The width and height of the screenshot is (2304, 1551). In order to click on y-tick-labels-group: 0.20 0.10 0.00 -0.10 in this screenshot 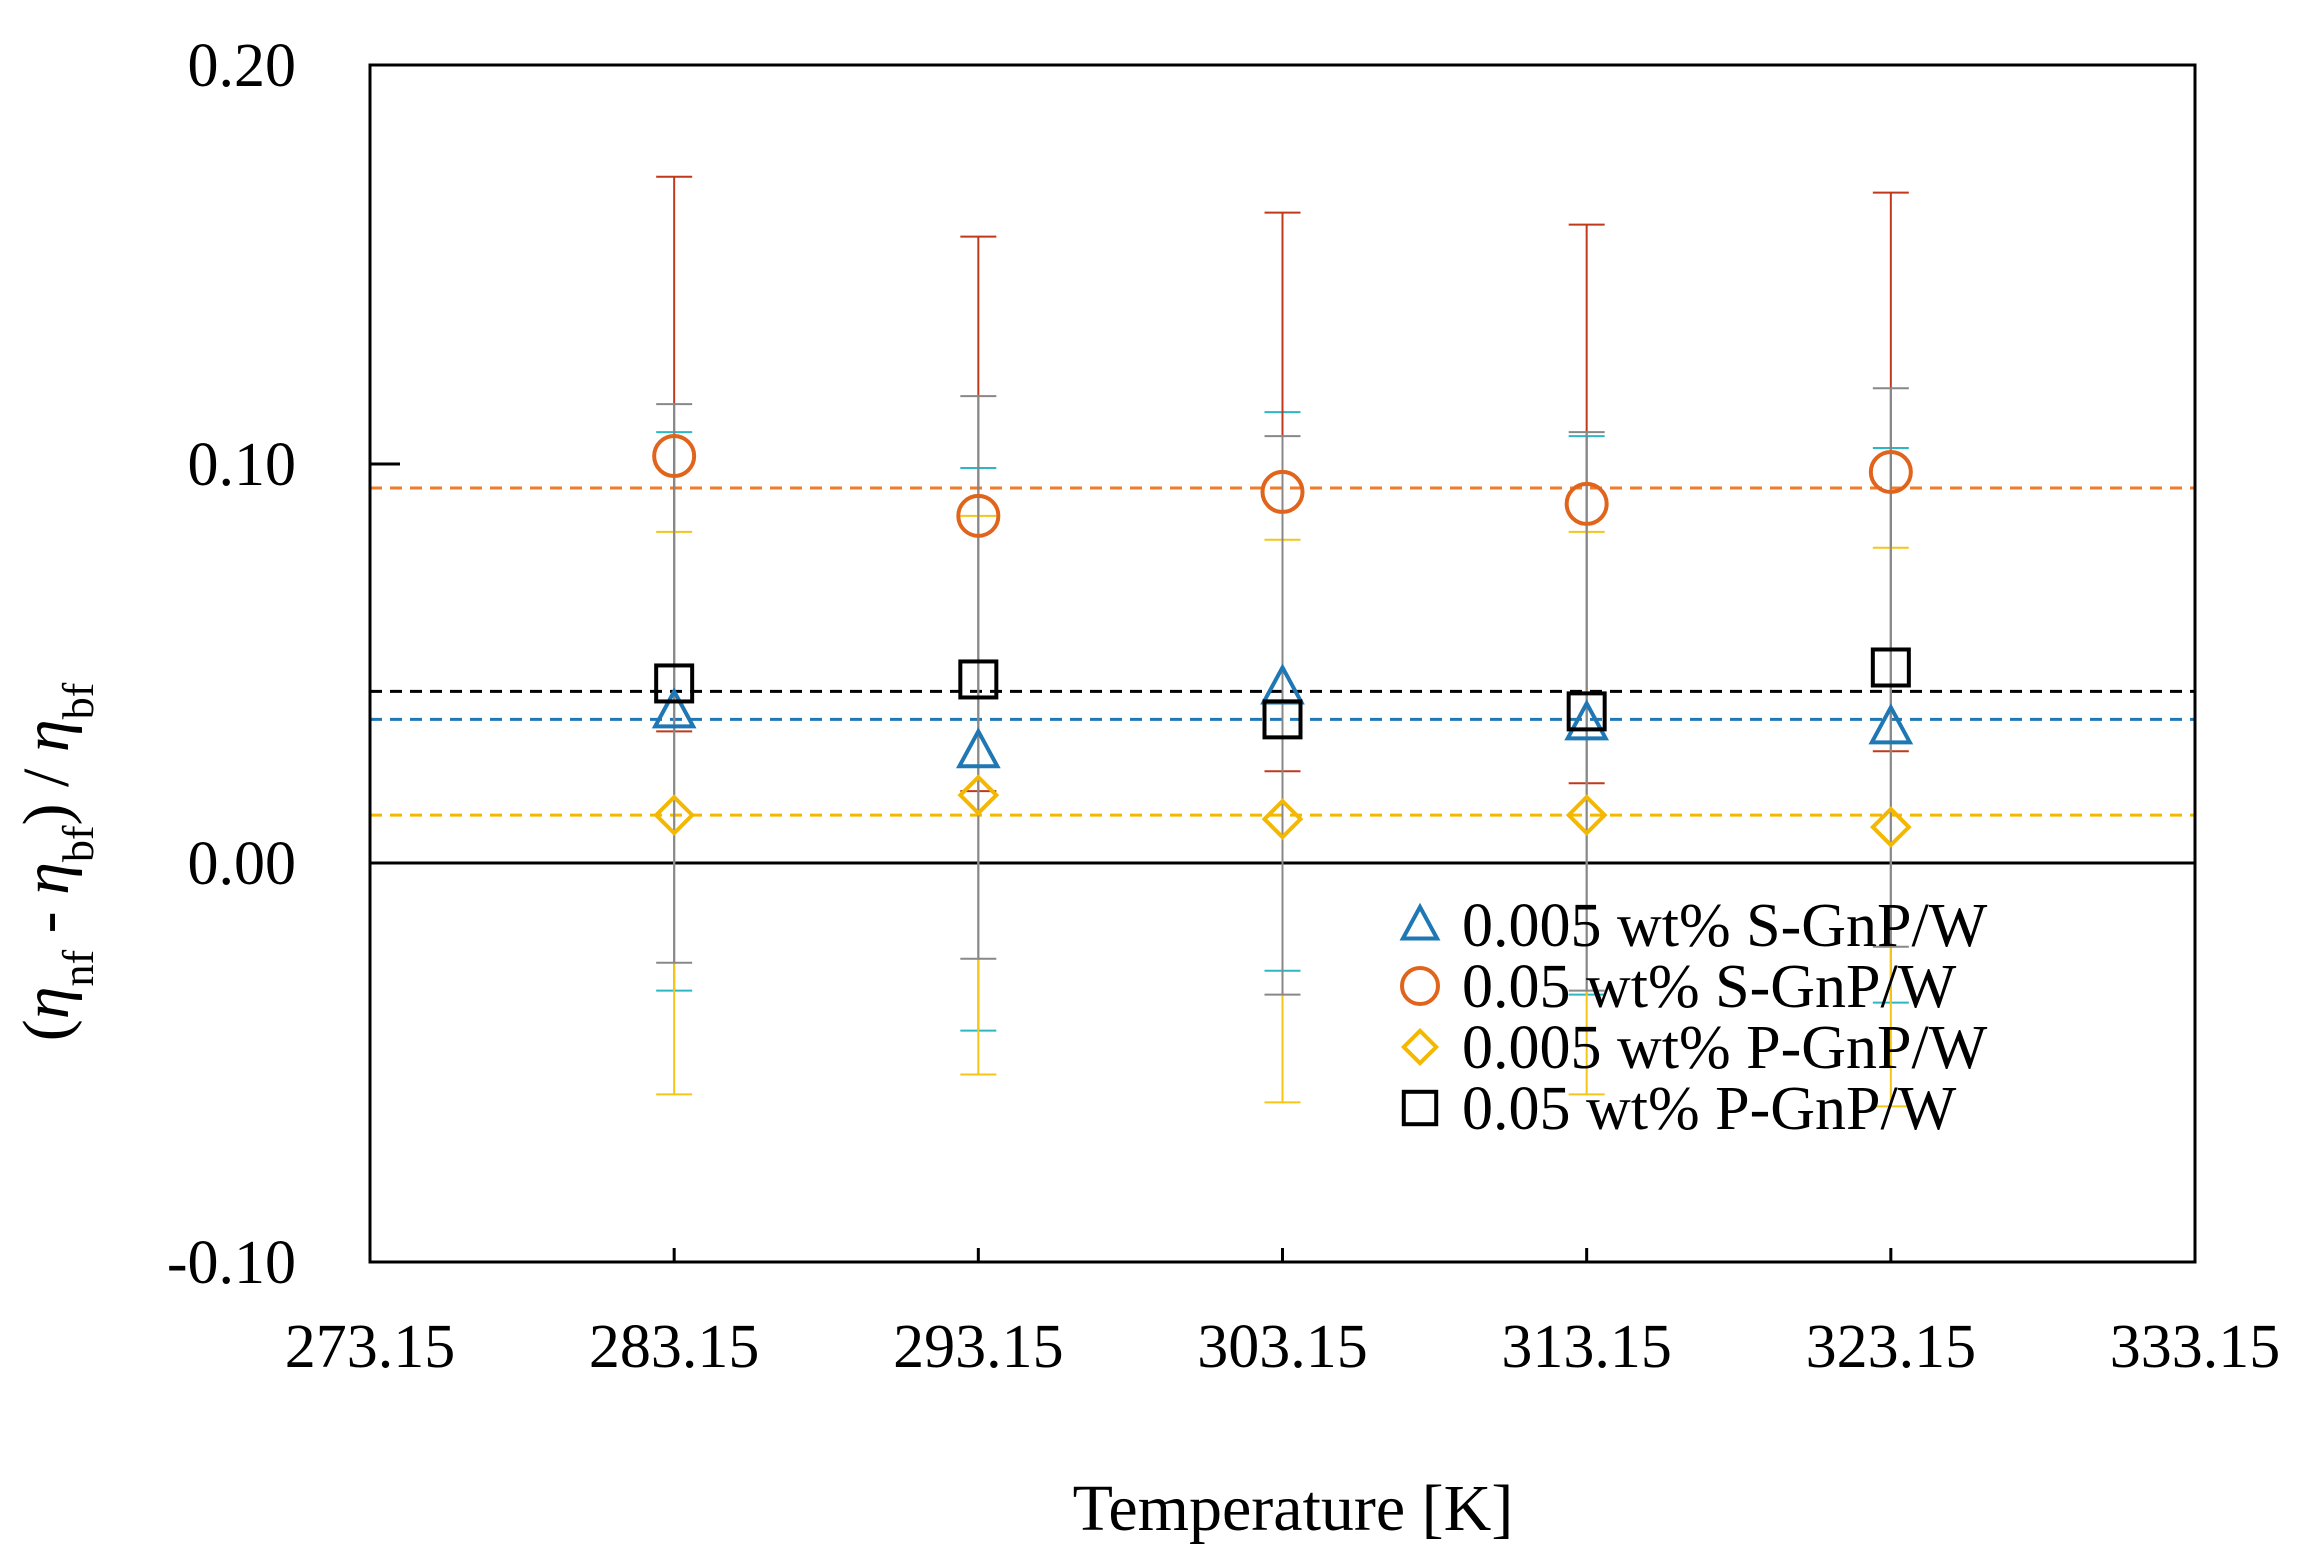, I will do `click(231, 664)`.